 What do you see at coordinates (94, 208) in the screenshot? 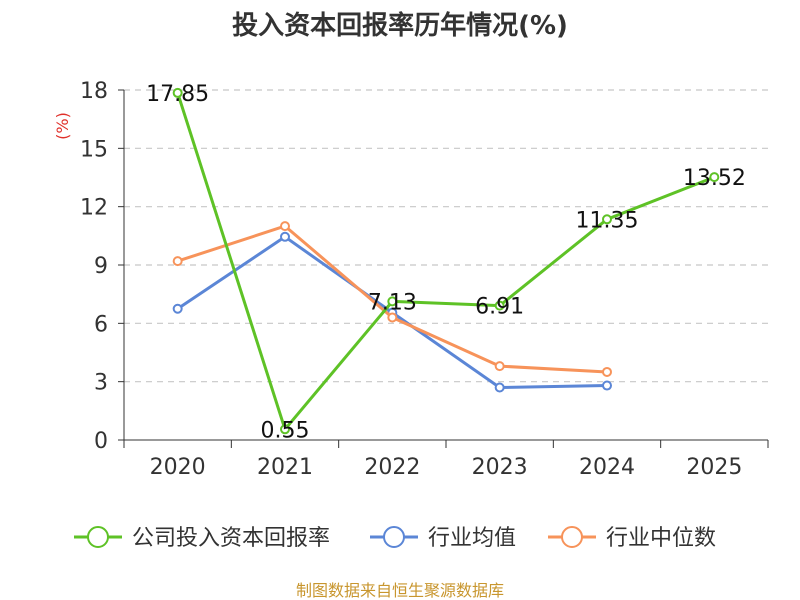
I see `y-tick-label: 12` at bounding box center [94, 208].